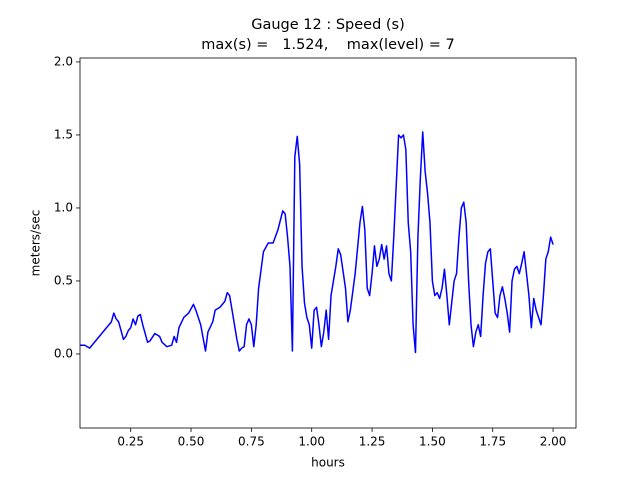  Describe the element at coordinates (63, 61) in the screenshot. I see `y-tick-label: 2.0` at that location.